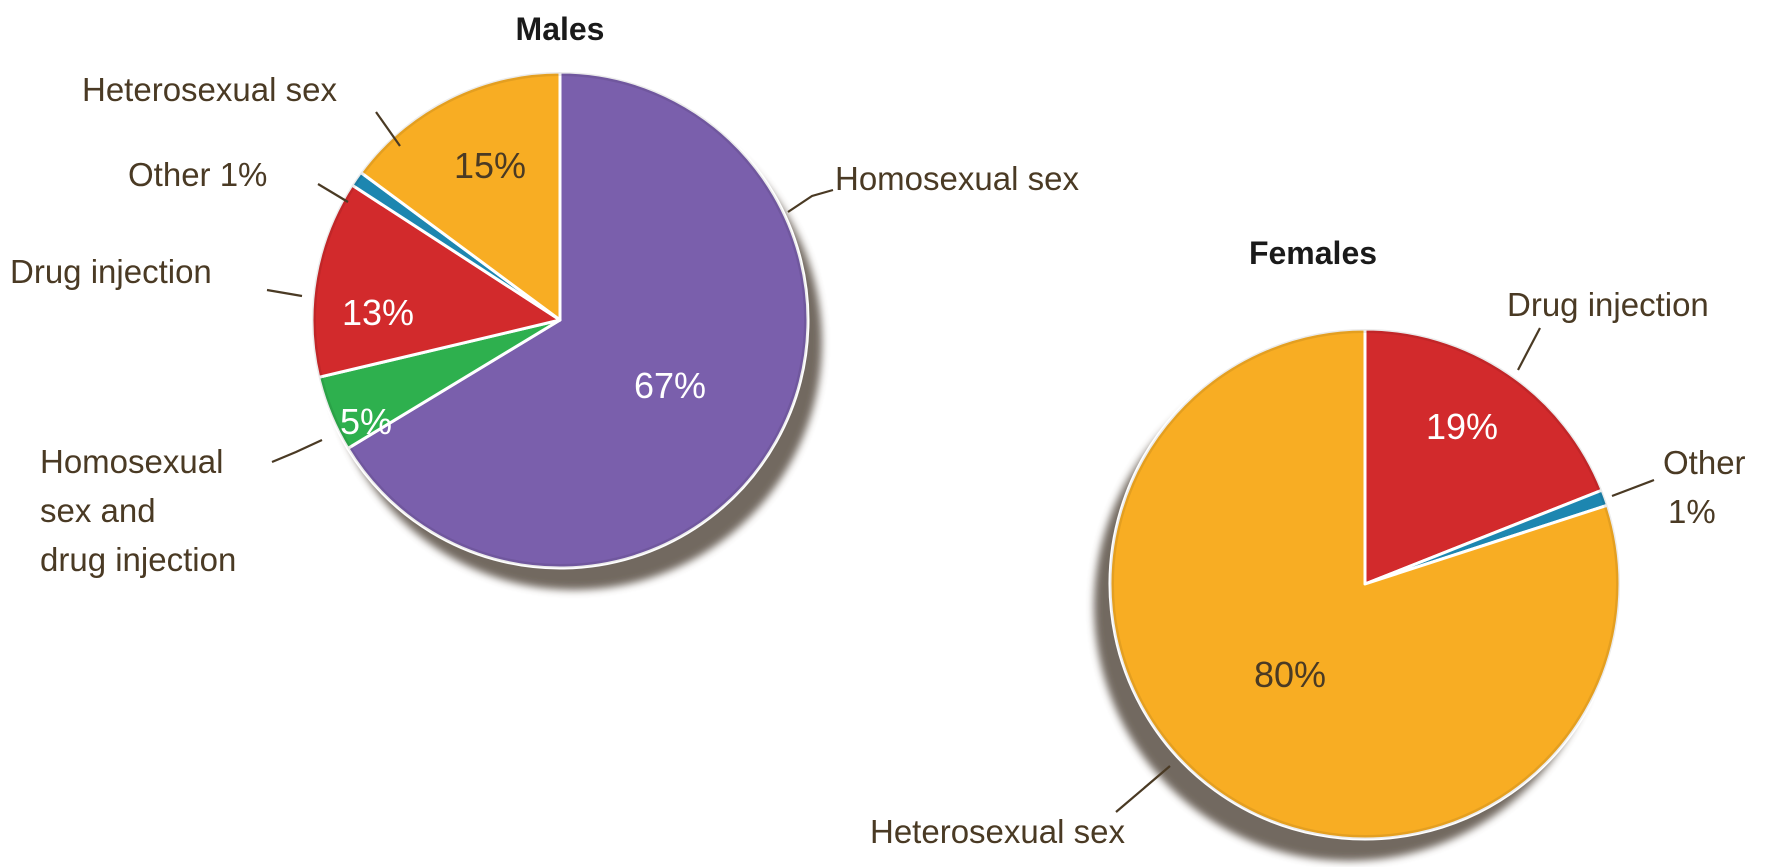  Describe the element at coordinates (197, 174) in the screenshot. I see `callout-label-other: Other 1%` at that location.